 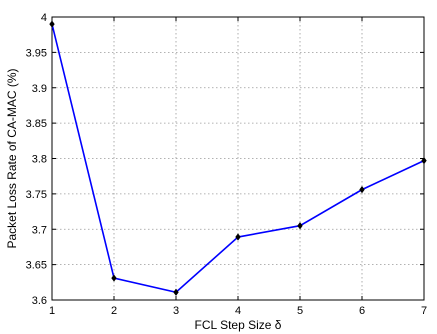 I want to click on x-tick-label: 6, so click(x=362, y=311).